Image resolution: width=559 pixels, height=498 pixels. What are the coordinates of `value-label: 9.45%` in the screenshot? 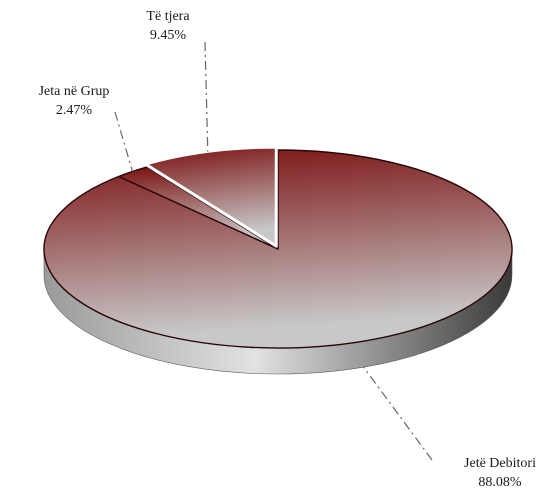 It's located at (168, 35).